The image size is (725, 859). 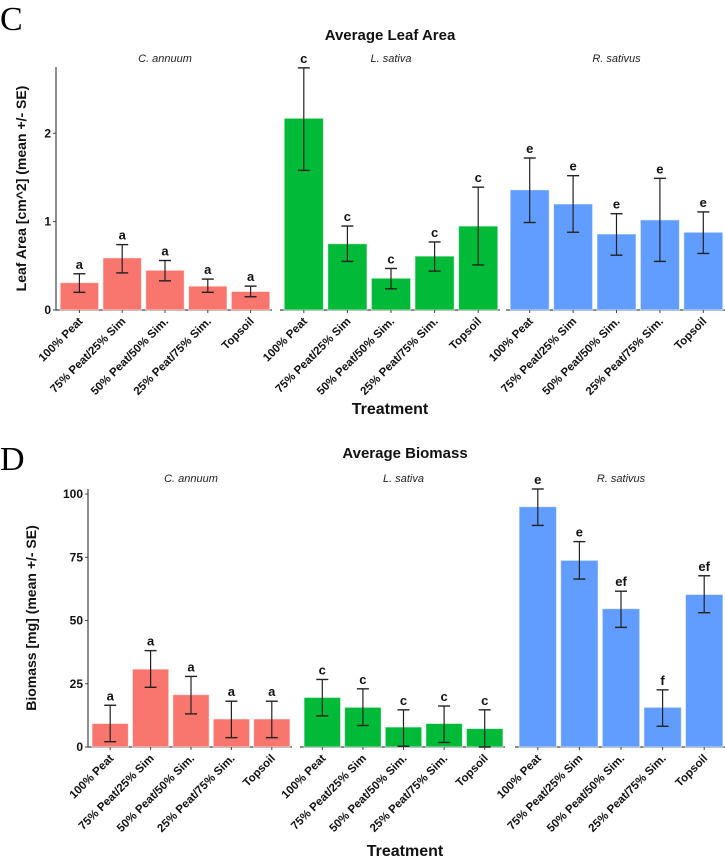 What do you see at coordinates (77, 557) in the screenshot?
I see `y-tick-label: 75` at bounding box center [77, 557].